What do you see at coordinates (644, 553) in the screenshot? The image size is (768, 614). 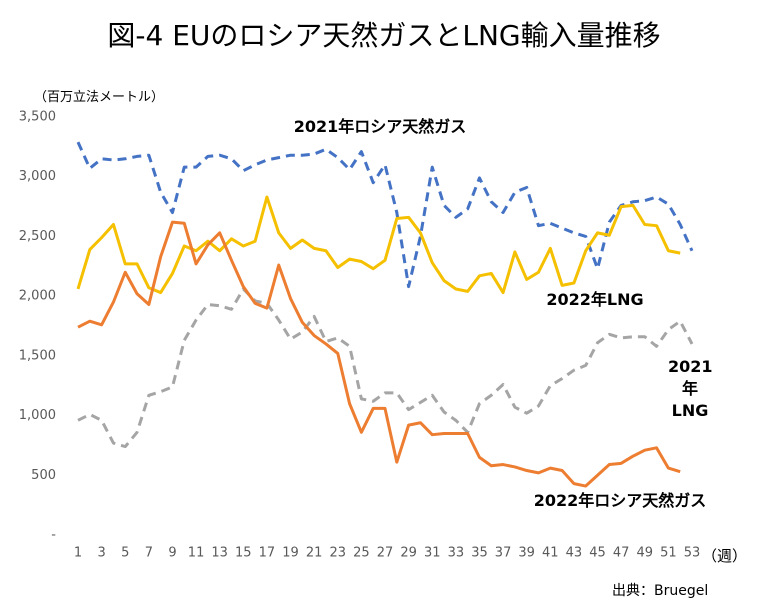 I see `x-tick-label: 49` at bounding box center [644, 553].